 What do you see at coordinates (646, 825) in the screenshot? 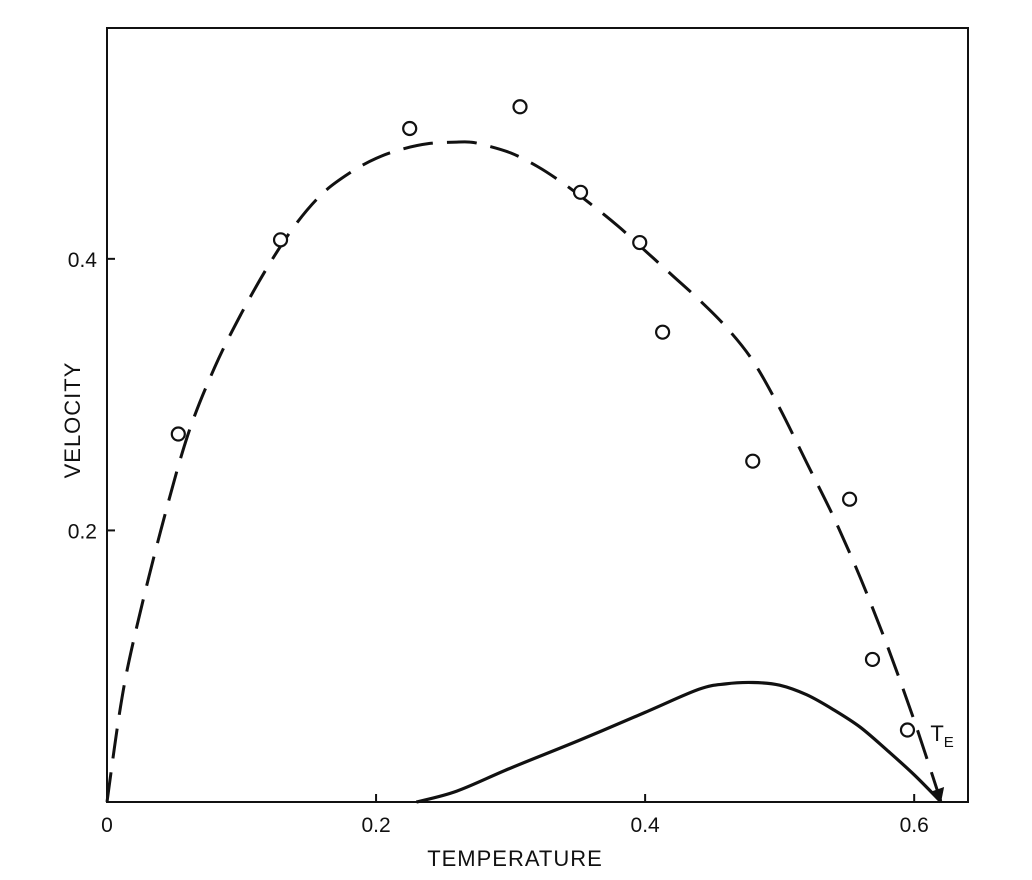
I see `x-tick-label: 0.4` at bounding box center [646, 825].